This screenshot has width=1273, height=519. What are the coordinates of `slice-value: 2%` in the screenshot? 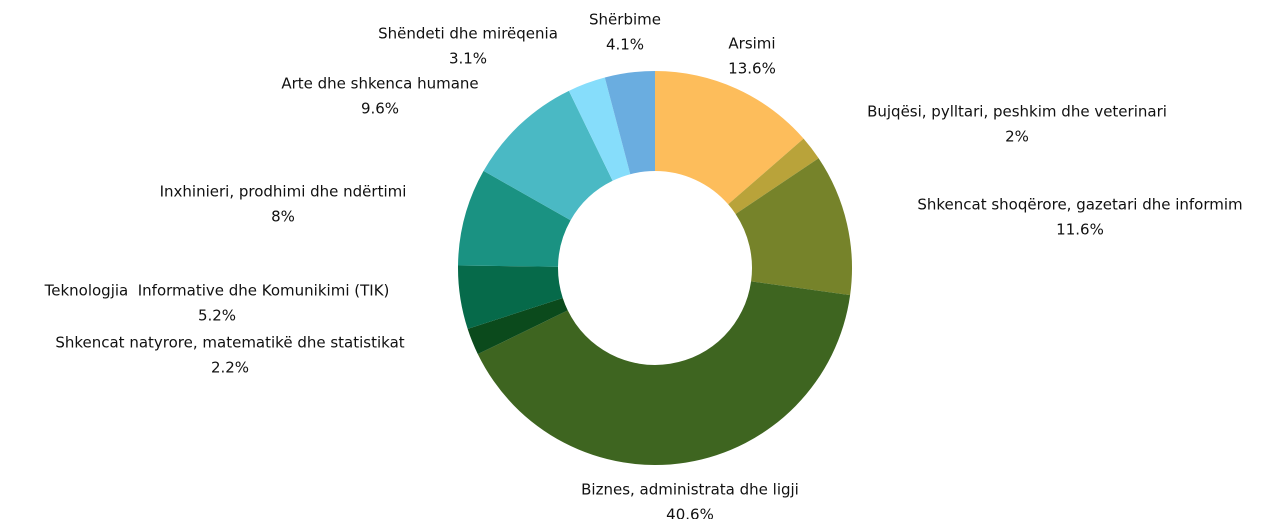 It's located at (1017, 137).